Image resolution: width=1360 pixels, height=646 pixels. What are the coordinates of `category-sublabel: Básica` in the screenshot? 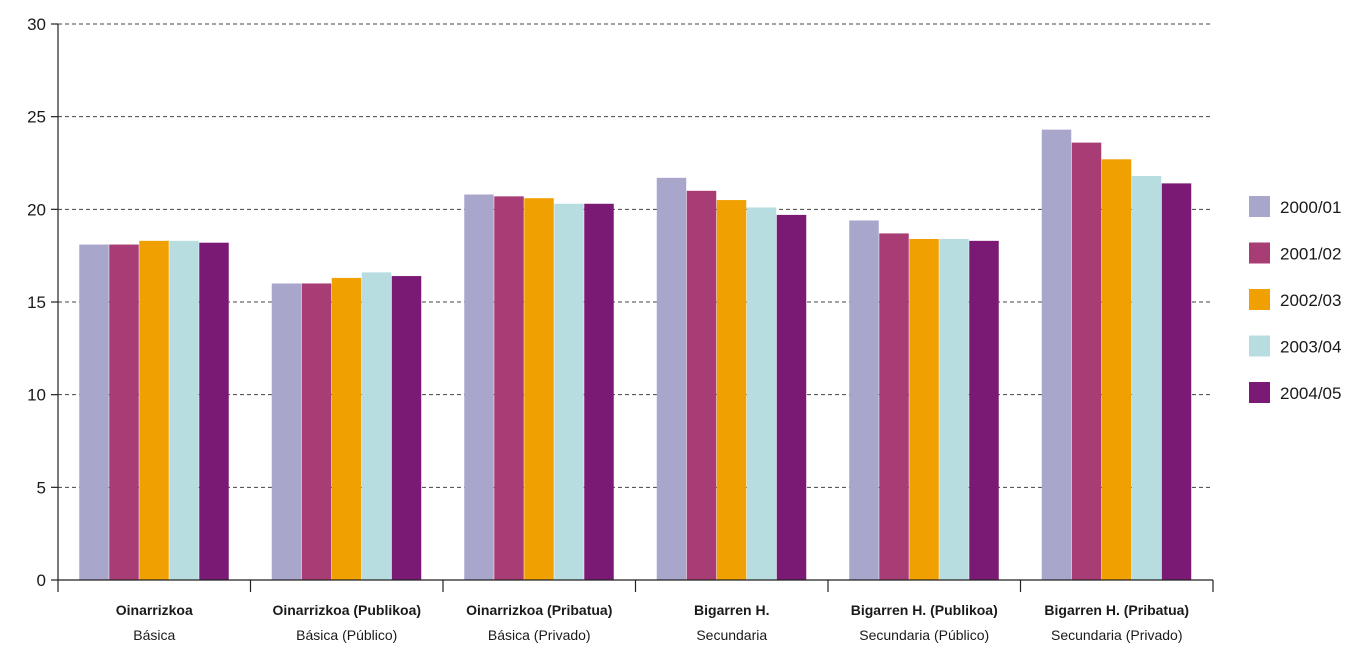 It's located at (154, 635).